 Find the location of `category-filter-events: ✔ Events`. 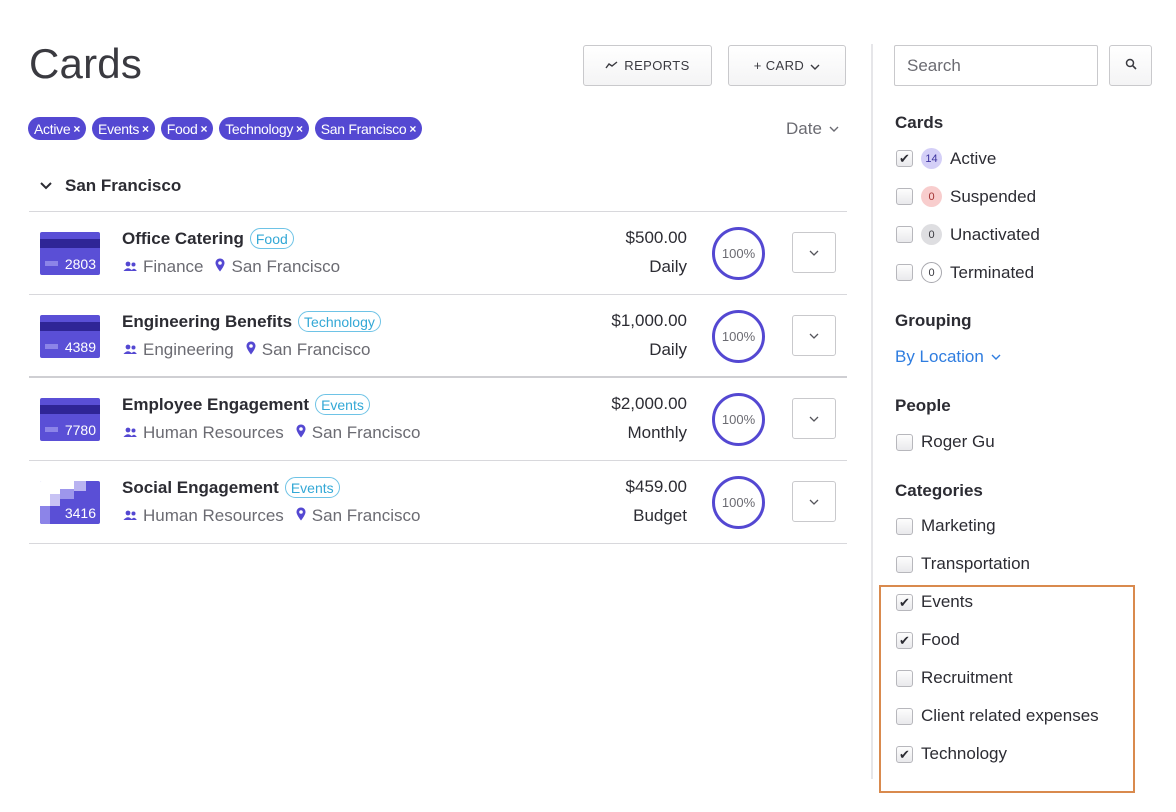

category-filter-events: ✔ Events is located at coordinates (934, 602).